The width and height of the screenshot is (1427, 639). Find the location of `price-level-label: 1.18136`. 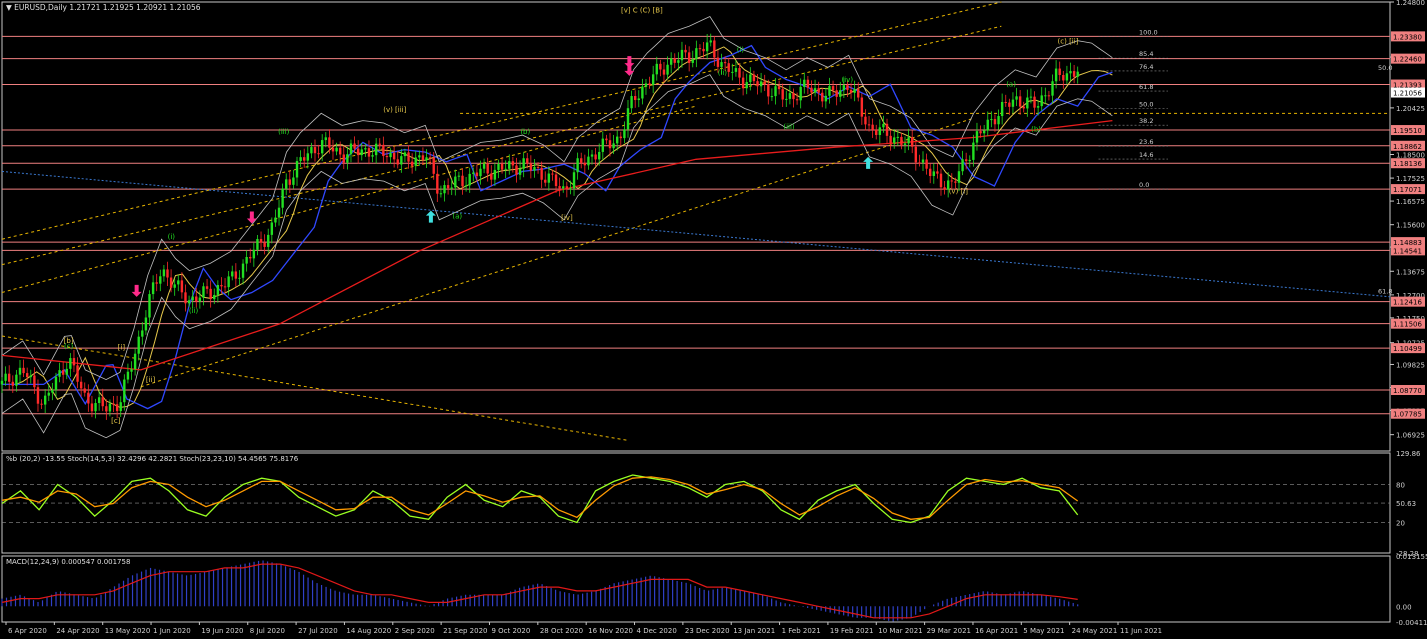

price-level-label: 1.18136 is located at coordinates (1407, 164).